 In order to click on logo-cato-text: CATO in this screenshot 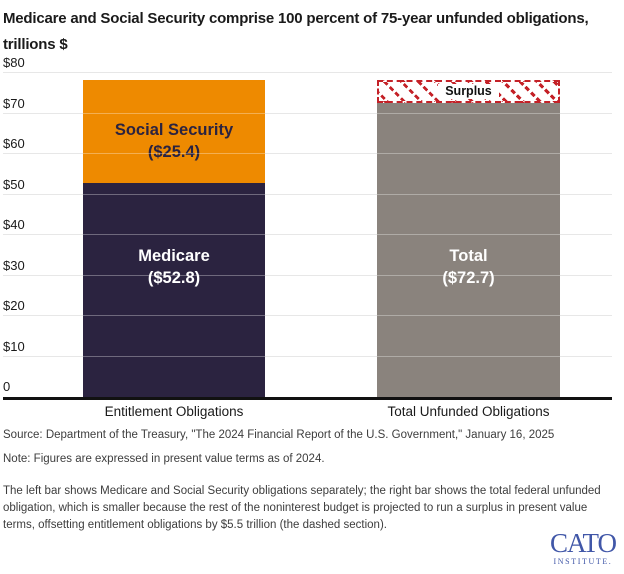, I will do `click(583, 543)`.